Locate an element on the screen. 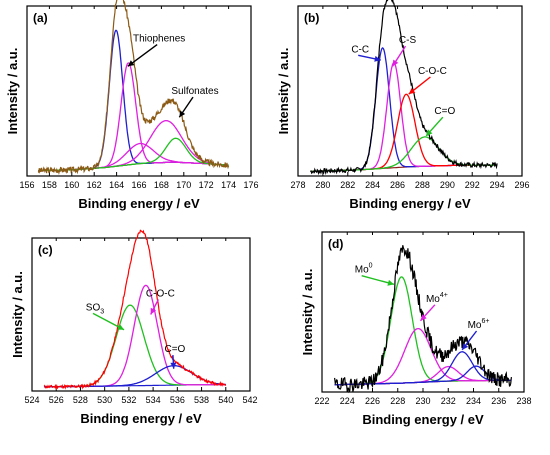 This screenshot has height=455, width=550. x-tick-label: 222 is located at coordinates (321, 401).